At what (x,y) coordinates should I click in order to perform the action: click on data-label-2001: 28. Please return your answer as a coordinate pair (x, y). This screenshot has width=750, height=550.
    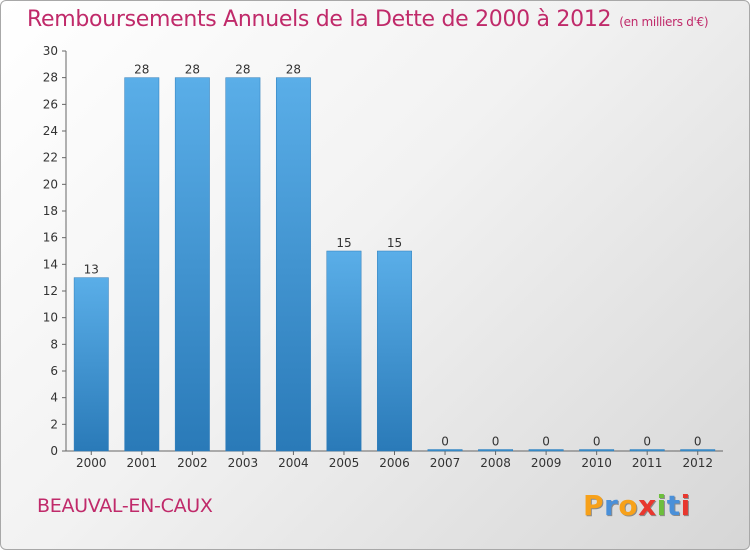
    Looking at the image, I should click on (141, 70).